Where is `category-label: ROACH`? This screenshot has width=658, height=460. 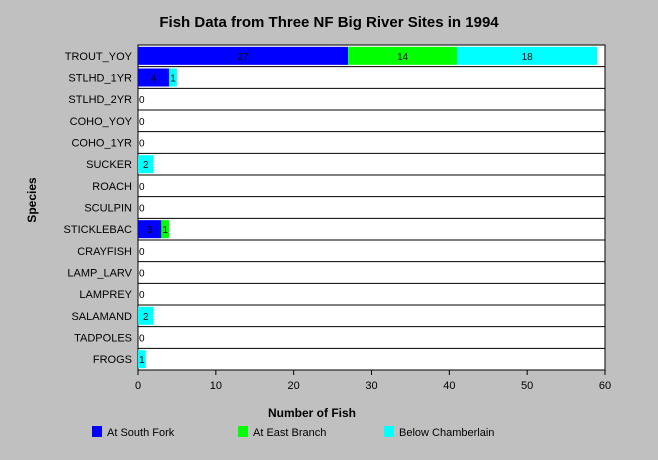
category-label: ROACH is located at coordinates (112, 187).